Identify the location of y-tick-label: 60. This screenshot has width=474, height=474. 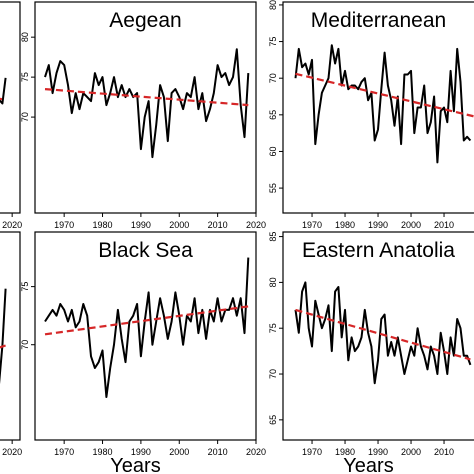
(273, 151).